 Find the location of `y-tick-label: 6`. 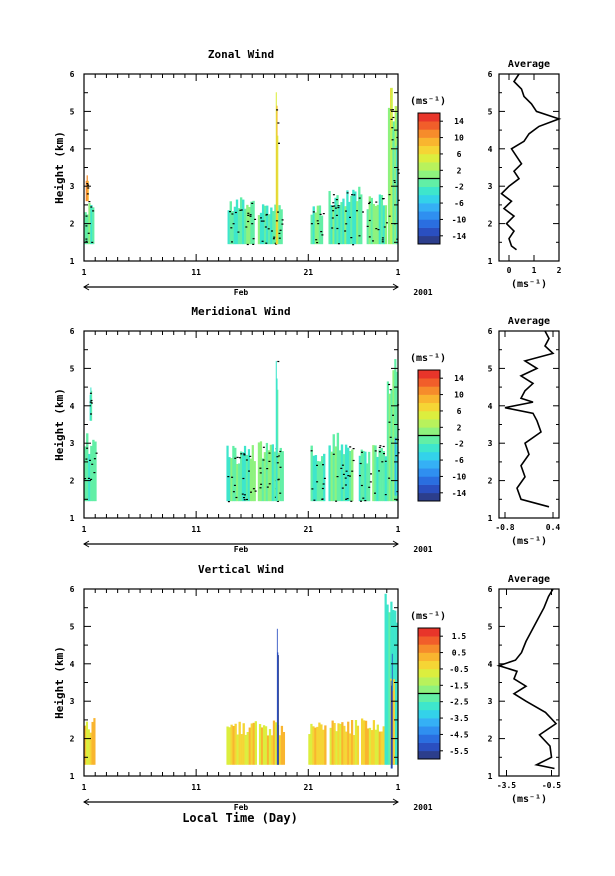

y-tick-label: 6 is located at coordinates (72, 589).